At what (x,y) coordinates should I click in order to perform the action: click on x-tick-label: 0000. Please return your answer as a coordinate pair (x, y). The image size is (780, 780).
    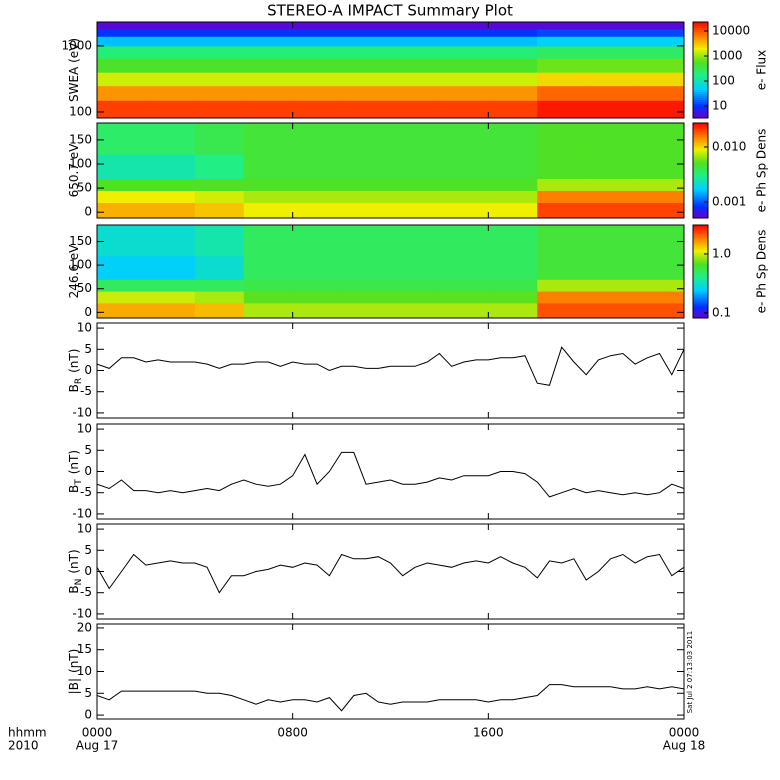
    Looking at the image, I should click on (684, 733).